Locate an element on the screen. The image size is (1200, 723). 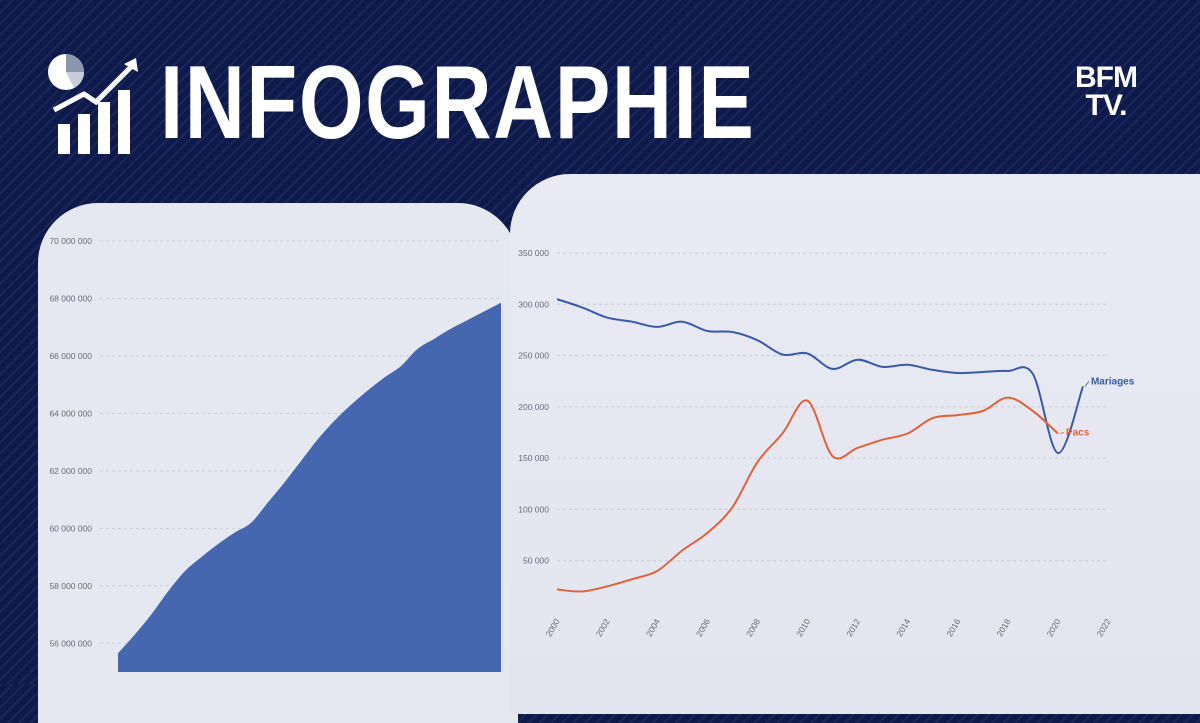
x-tick-label: 2016 is located at coordinates (953, 628).